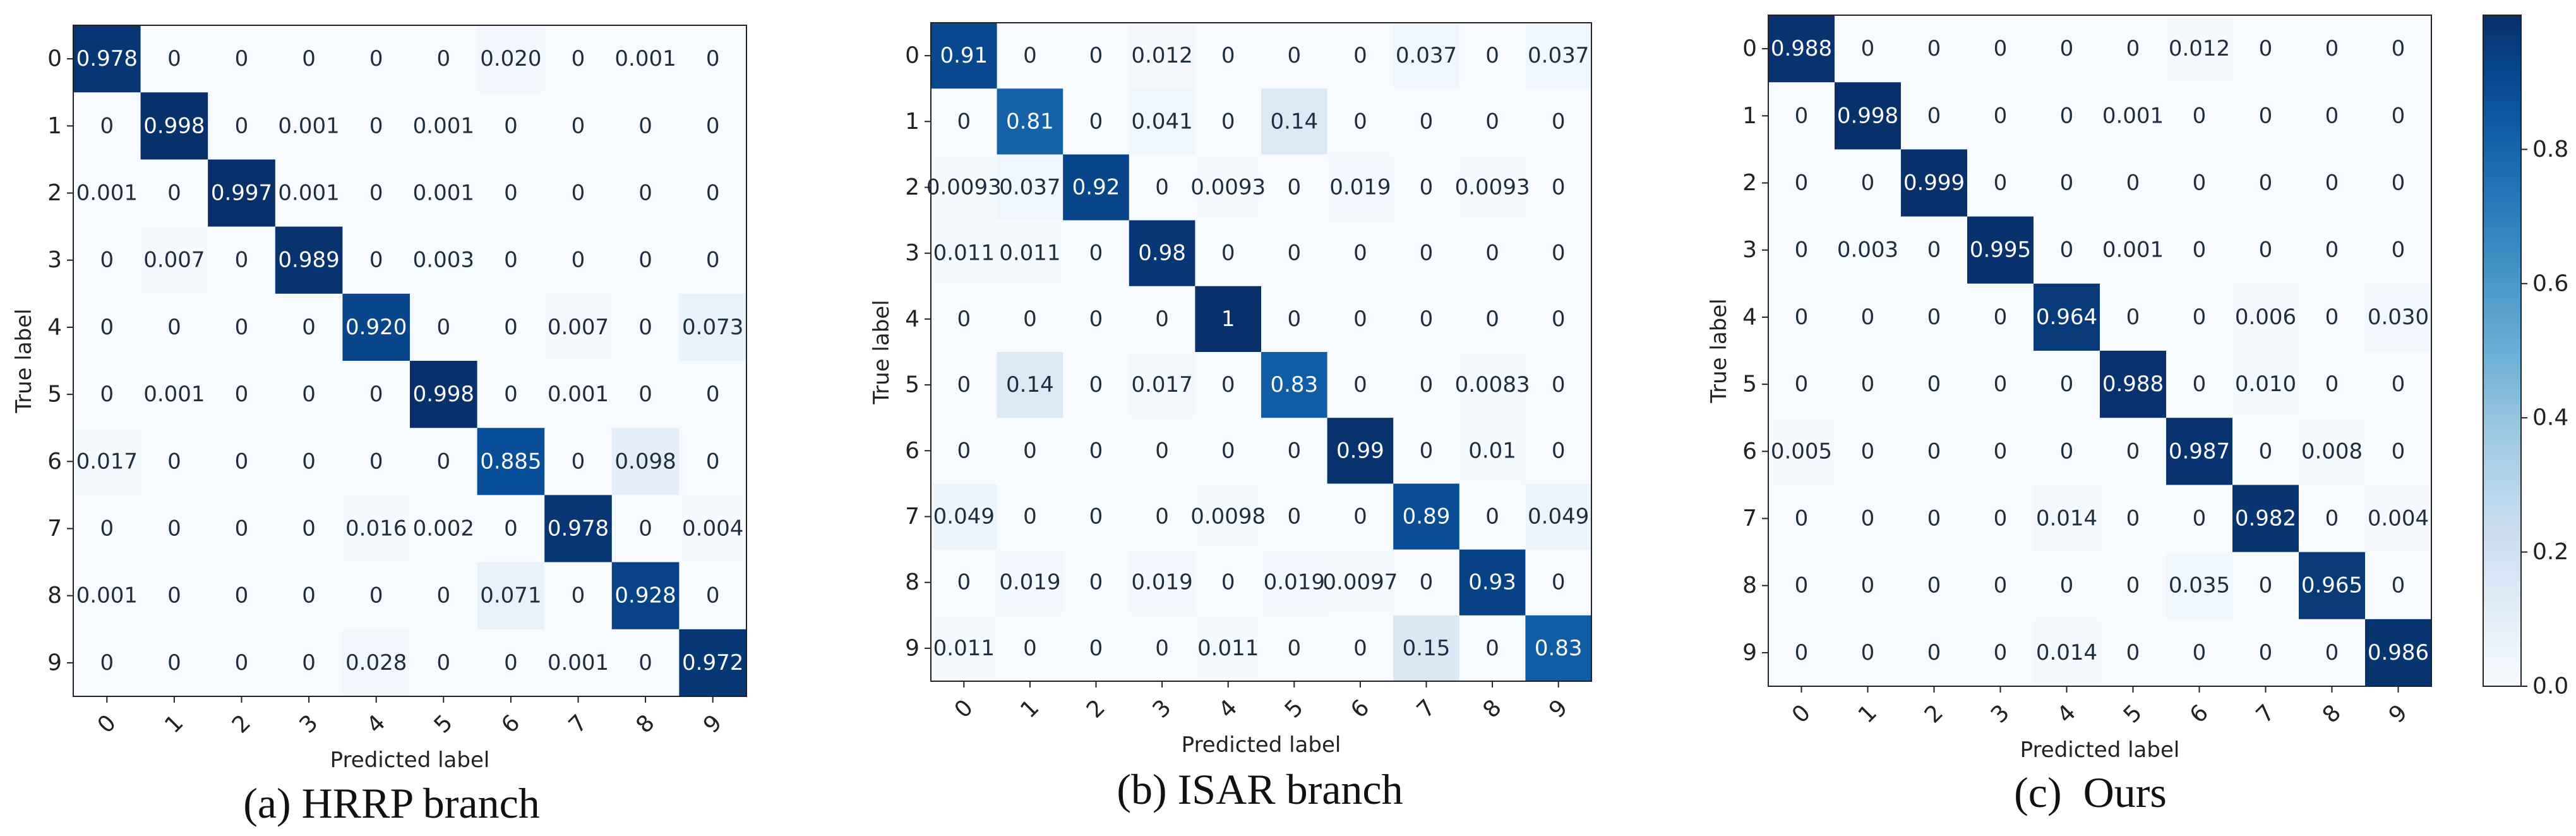  I want to click on y-axis-label: True label, so click(881, 352).